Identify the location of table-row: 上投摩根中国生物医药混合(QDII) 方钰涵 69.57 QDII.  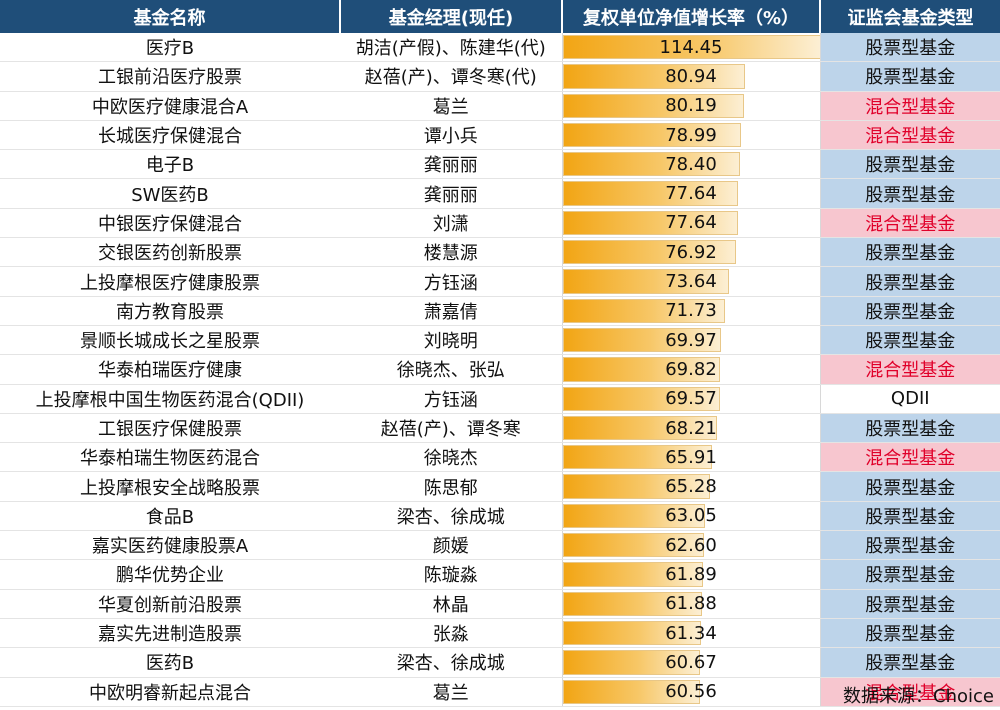
(500, 399).